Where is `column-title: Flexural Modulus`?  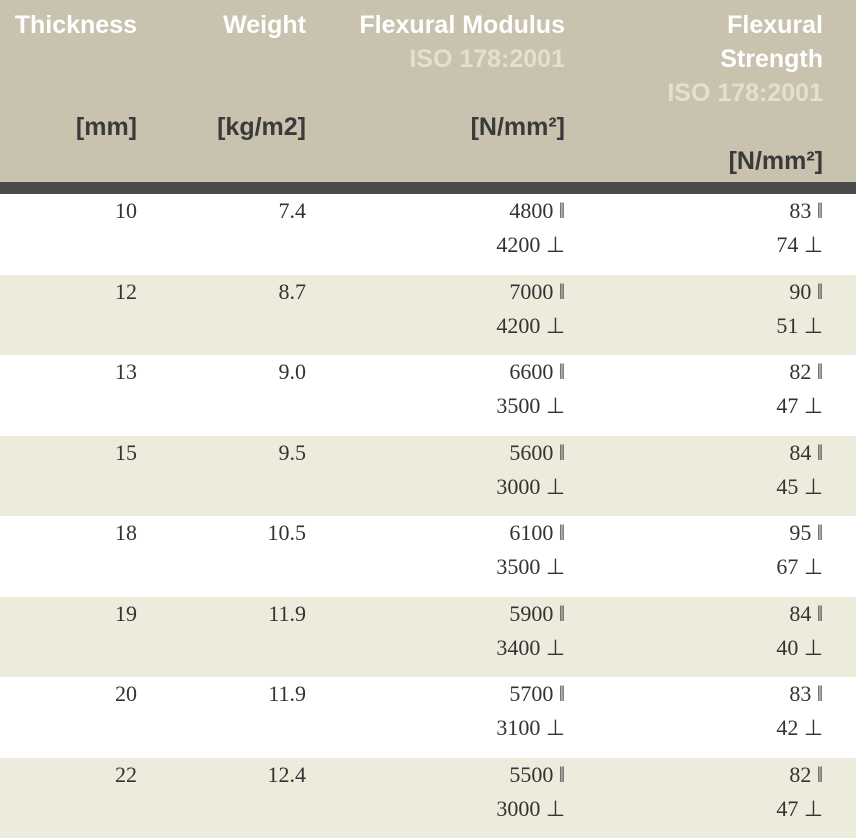
column-title: Flexural Modulus is located at coordinates (462, 25).